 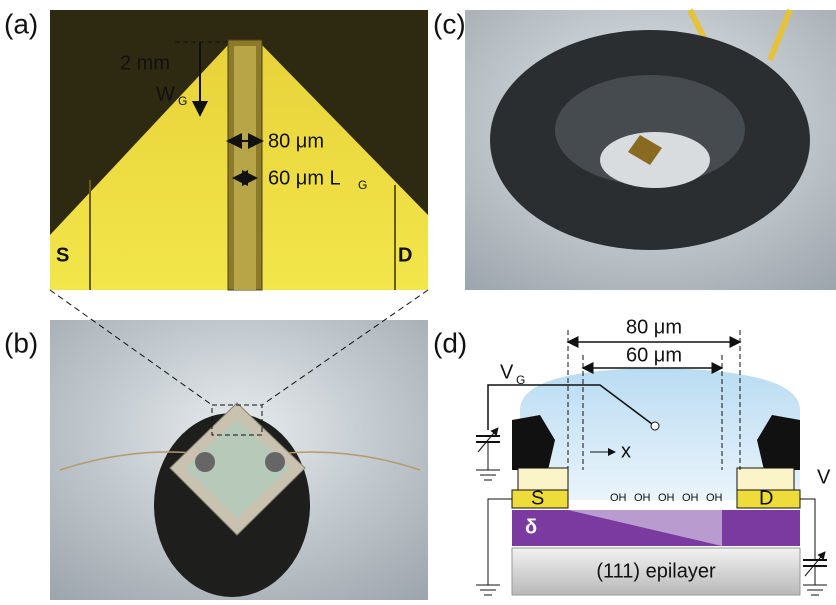 What do you see at coordinates (654, 355) in the screenshot?
I see `dim-inner: 60 μm` at bounding box center [654, 355].